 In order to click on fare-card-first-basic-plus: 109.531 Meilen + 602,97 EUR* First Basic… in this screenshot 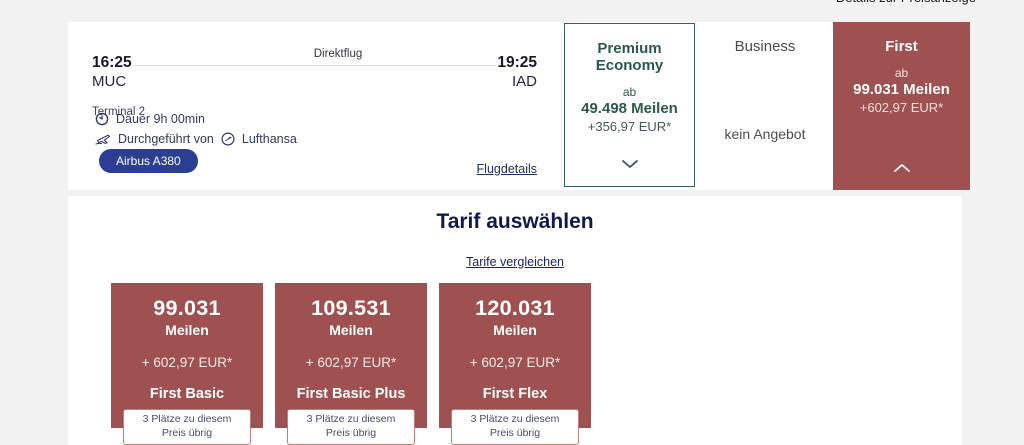, I will do `click(351, 364)`.